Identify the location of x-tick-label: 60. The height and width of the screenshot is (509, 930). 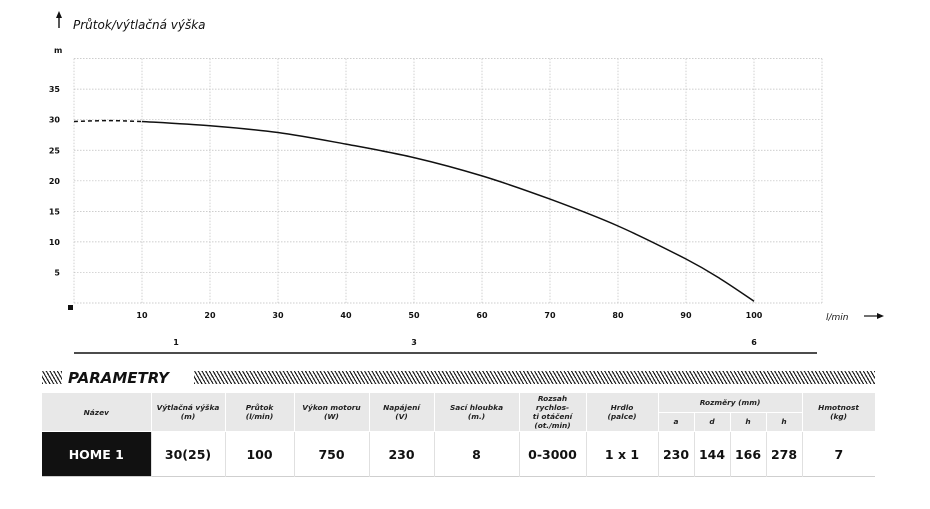
(482, 315).